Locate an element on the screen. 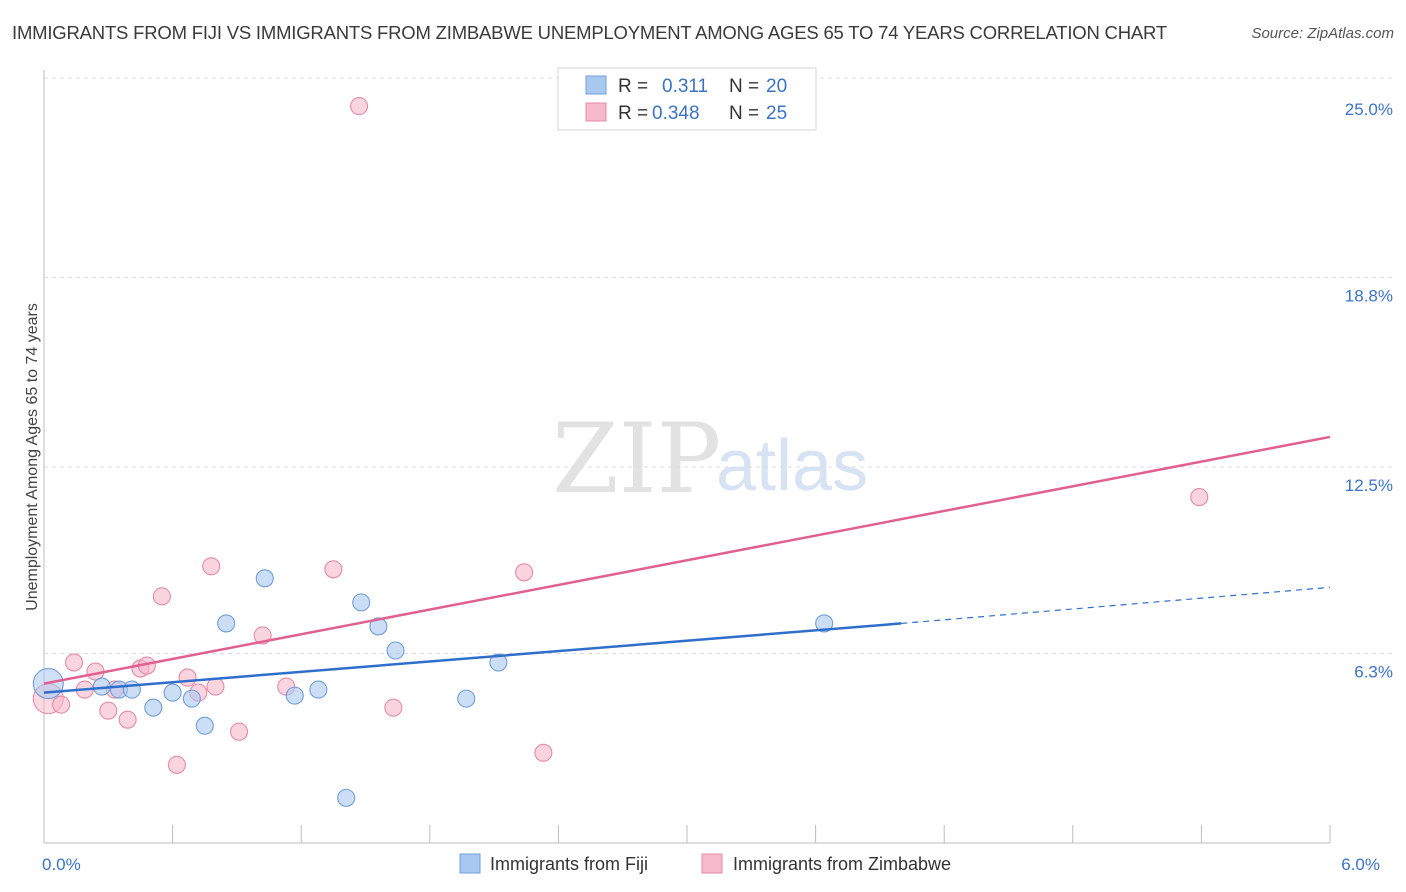 This screenshot has width=1406, height=892. y-tick-label: 6.3% is located at coordinates (1373, 672).